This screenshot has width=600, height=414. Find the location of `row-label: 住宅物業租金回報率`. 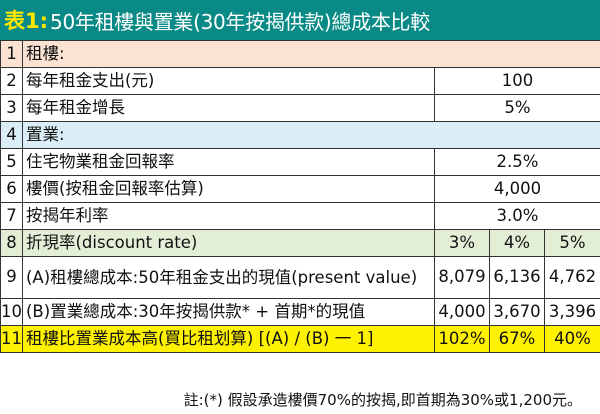

row-label: 住宅物業租金回報率 is located at coordinates (228, 162).